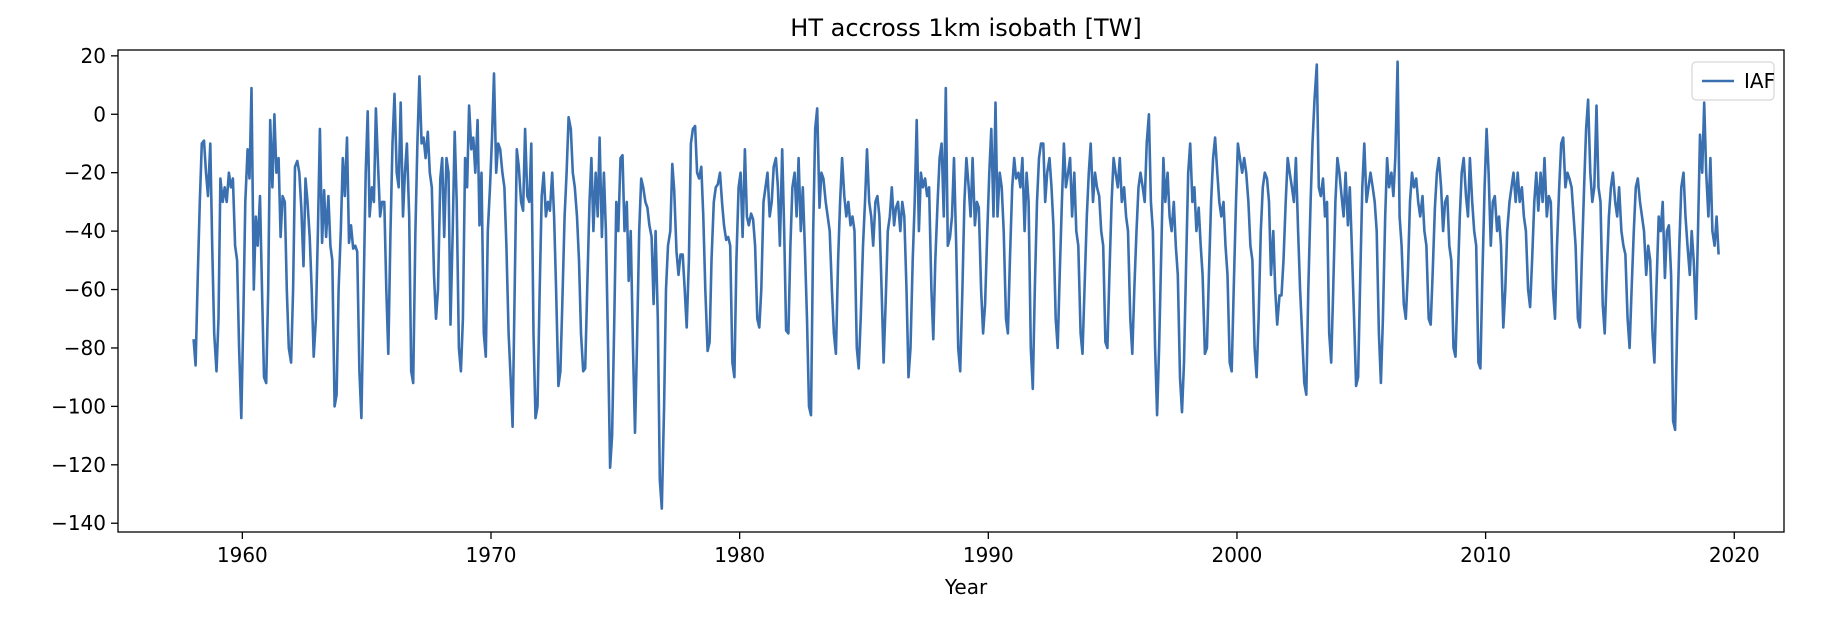 The image size is (1840, 620). I want to click on x-tick-label: 1970, so click(491, 555).